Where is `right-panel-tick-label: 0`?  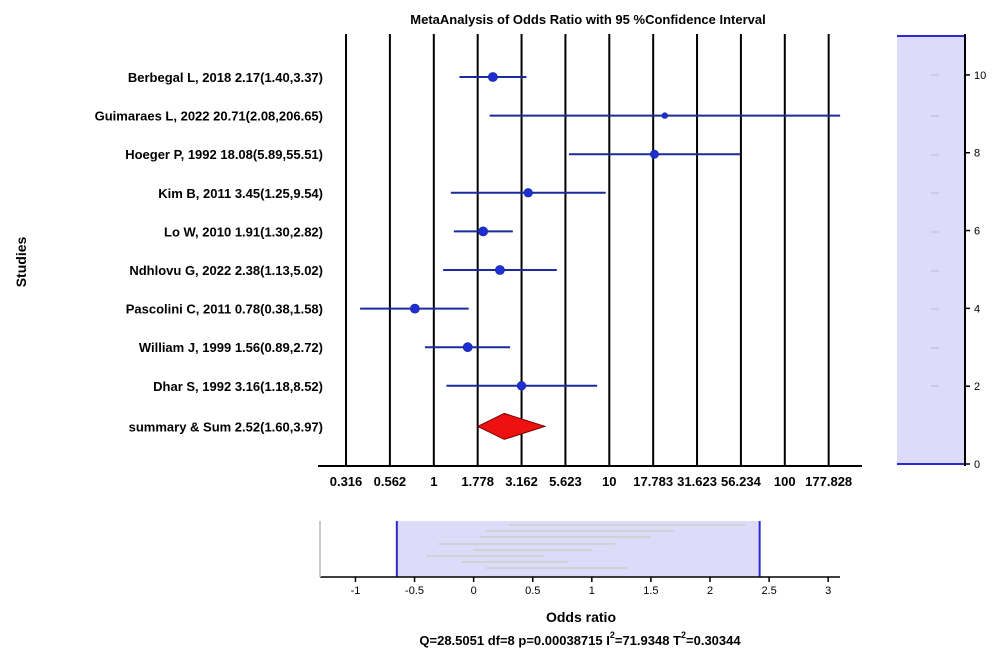 right-panel-tick-label: 0 is located at coordinates (977, 465).